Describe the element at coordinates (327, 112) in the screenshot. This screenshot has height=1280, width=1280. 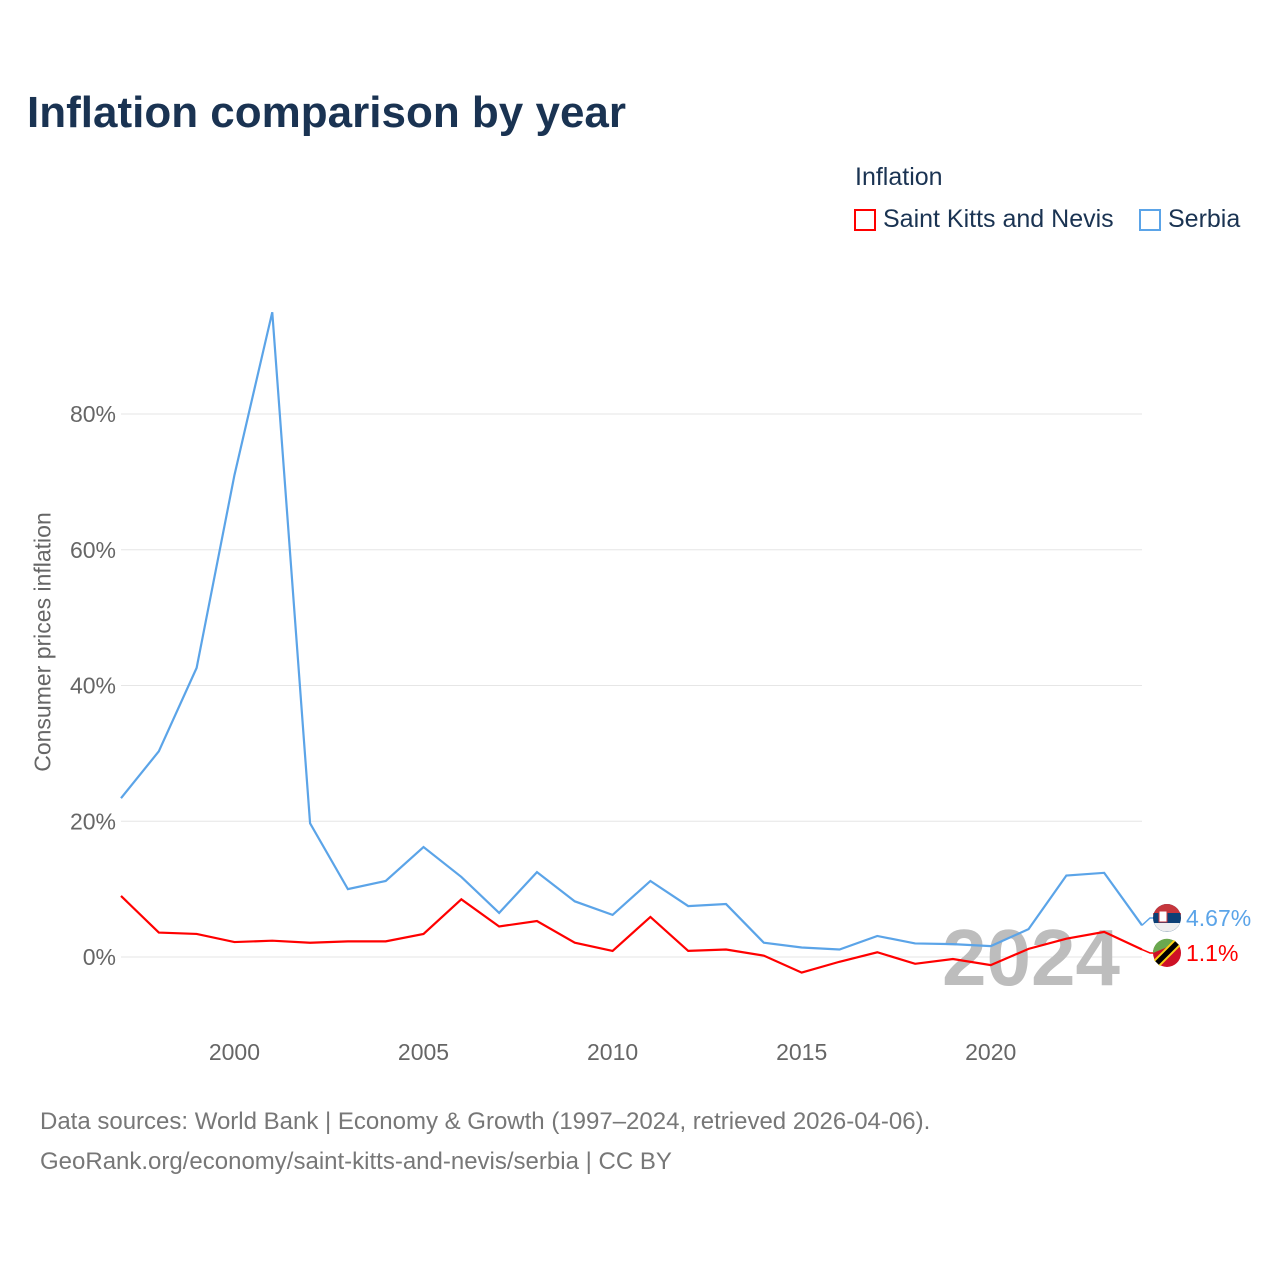
I see `chart-title: Inflation comparison by year` at that location.